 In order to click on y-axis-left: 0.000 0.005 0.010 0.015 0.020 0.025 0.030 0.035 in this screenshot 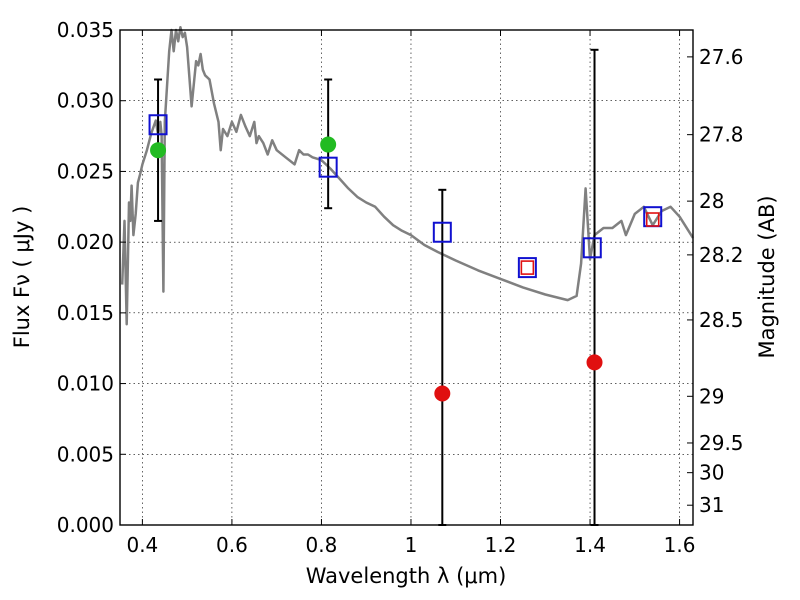, I will do `click(91, 277)`.